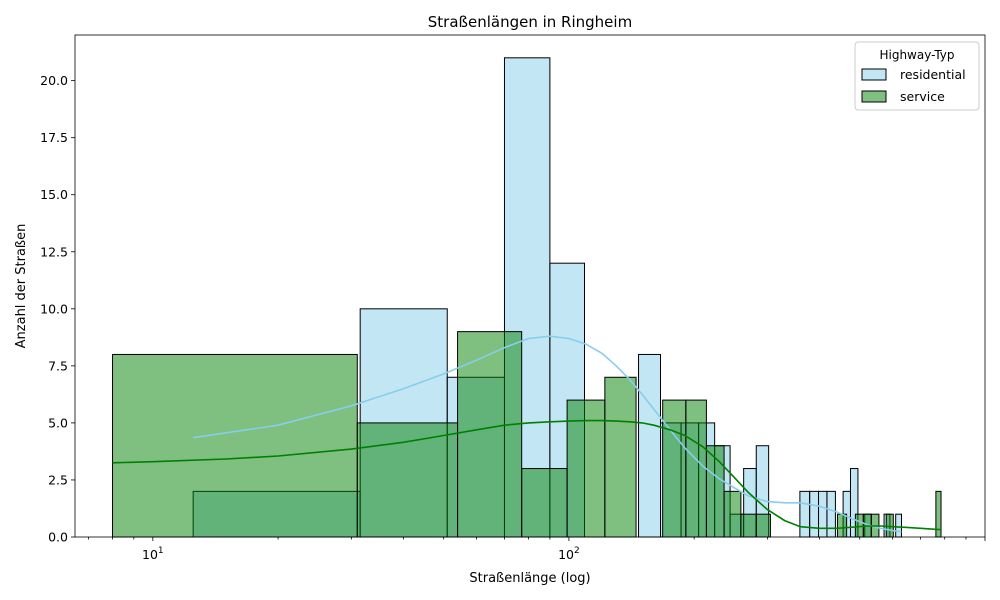  Describe the element at coordinates (58, 537) in the screenshot. I see `y-tick-label: 0.0` at that location.